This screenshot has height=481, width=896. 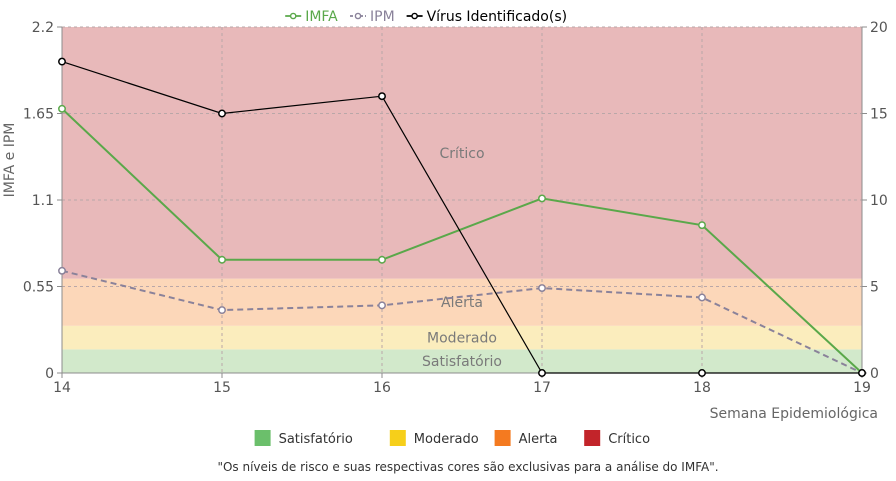 What do you see at coordinates (38, 115) in the screenshot?
I see `y-tick-label: 1.65` at bounding box center [38, 115].